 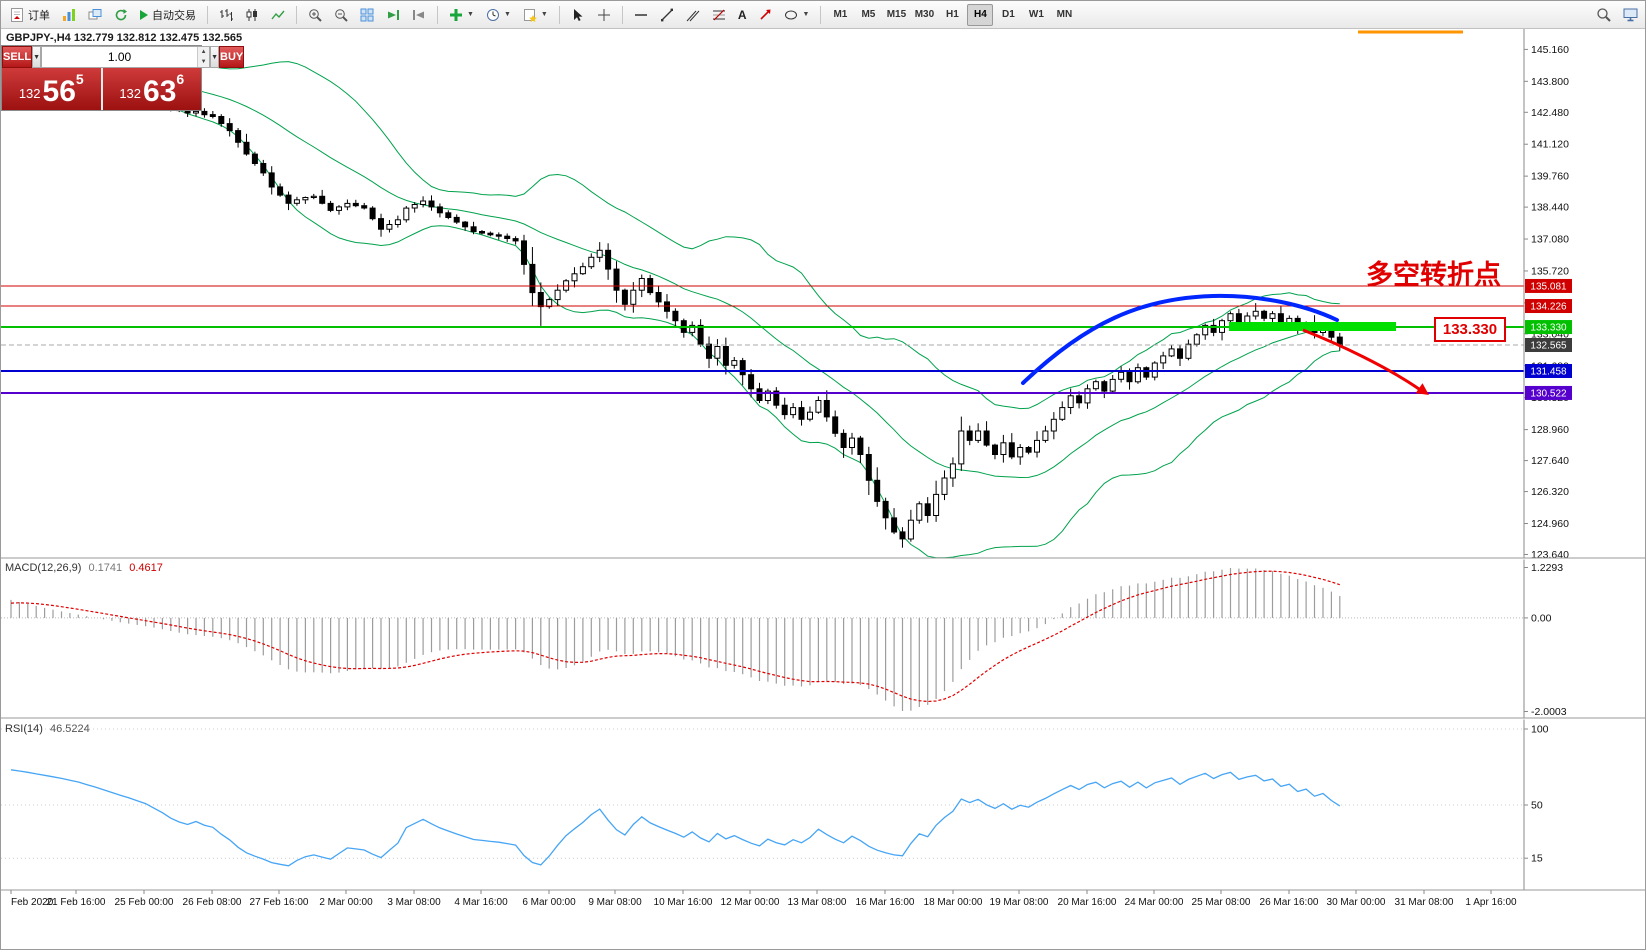 What do you see at coordinates (683, 902) in the screenshot?
I see `date-tick-label: 10 Mar 16:00` at bounding box center [683, 902].